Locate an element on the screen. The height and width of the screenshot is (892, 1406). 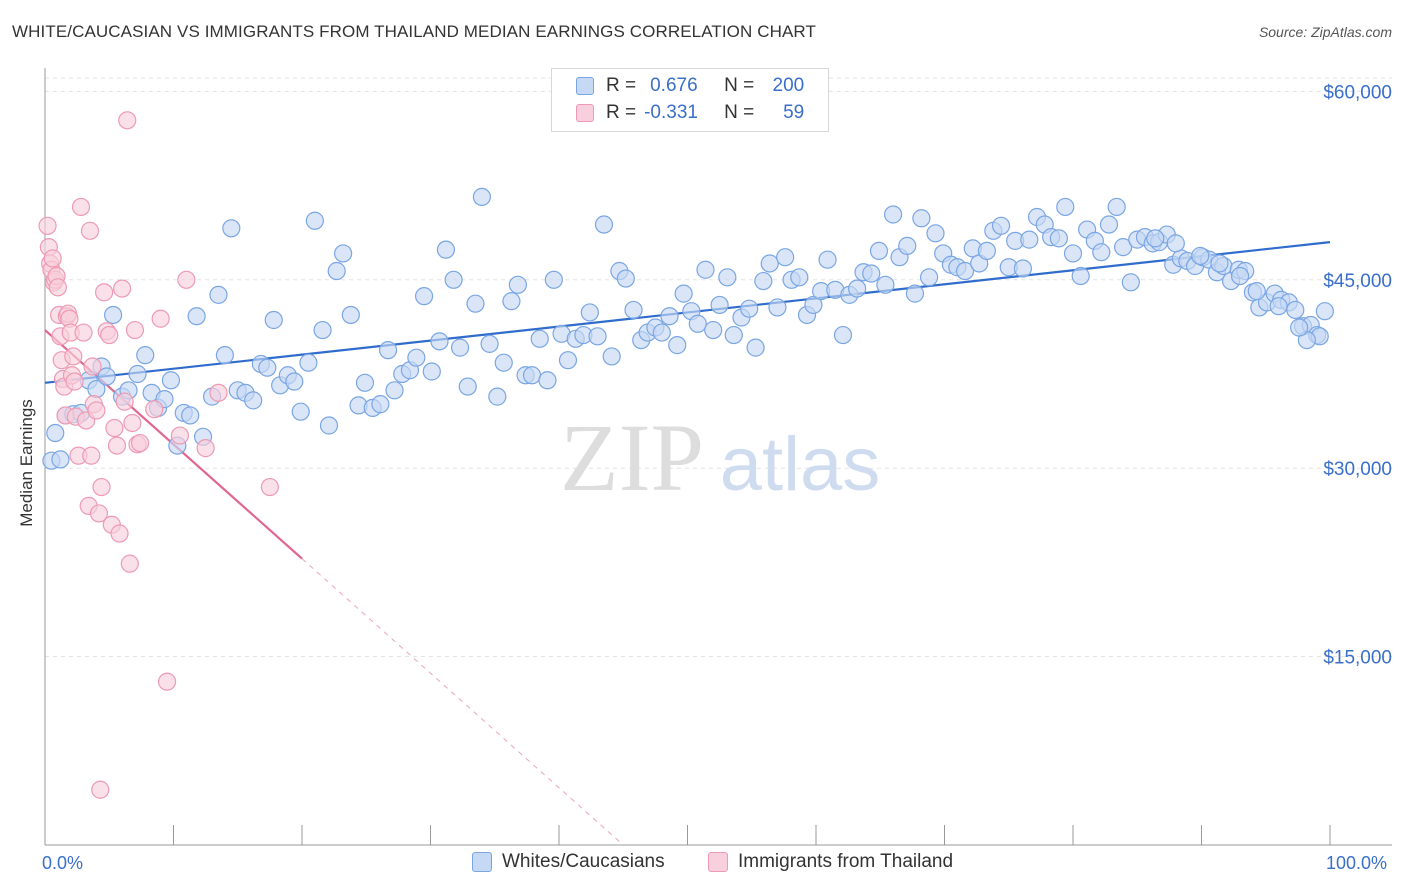
y-tick-labels: $15,000 $30,000 $45,000 $60,000 is located at coordinates (1357, 375).